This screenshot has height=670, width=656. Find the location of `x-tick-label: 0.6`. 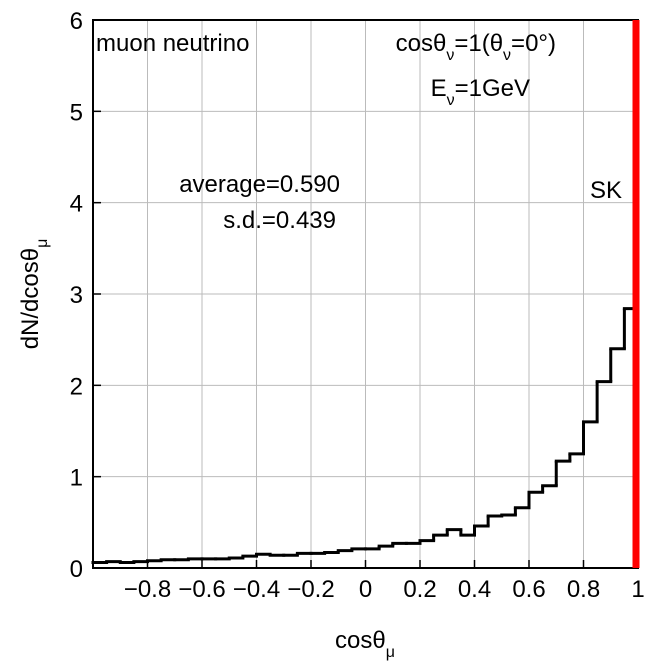

x-tick-label: 0.6 is located at coordinates (528, 589).